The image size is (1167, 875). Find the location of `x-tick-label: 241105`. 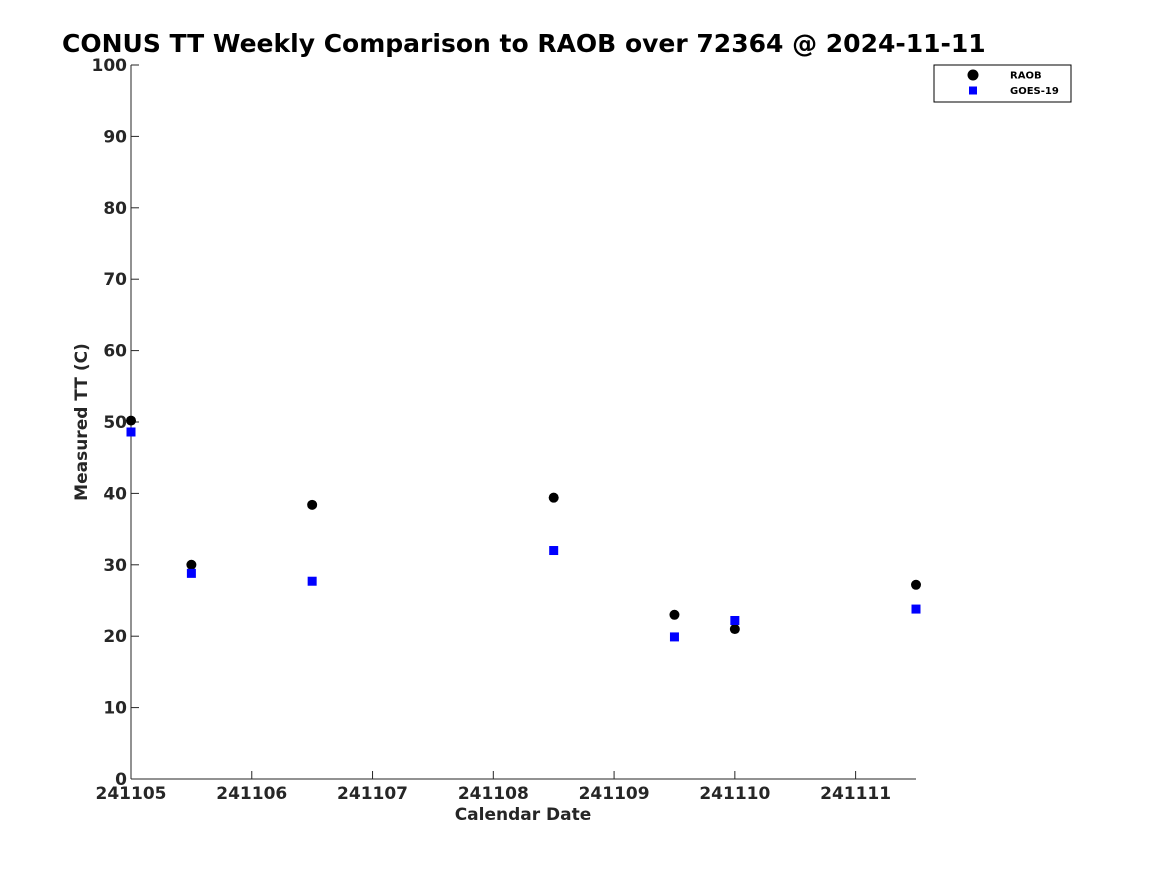

x-tick-label: 241105 is located at coordinates (131, 794).